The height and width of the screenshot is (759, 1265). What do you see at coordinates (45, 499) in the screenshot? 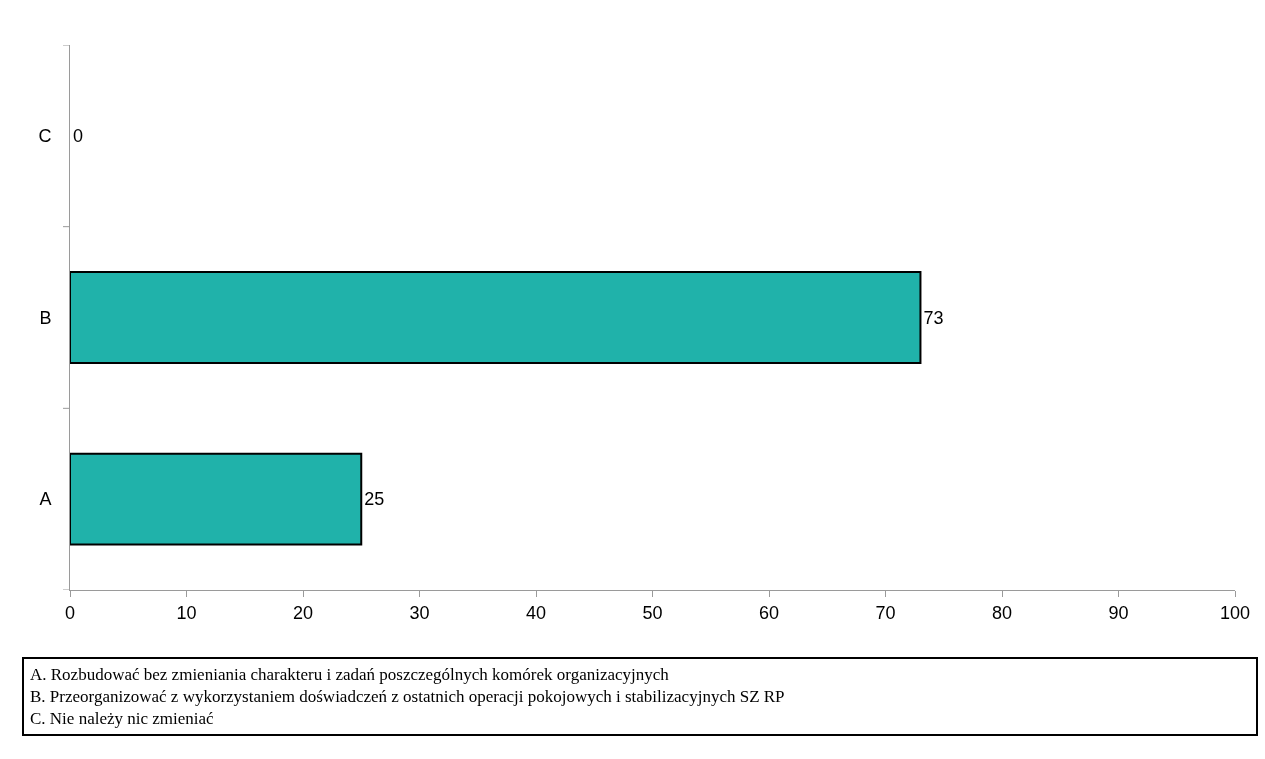
I see `y-tick-label: A` at bounding box center [45, 499].